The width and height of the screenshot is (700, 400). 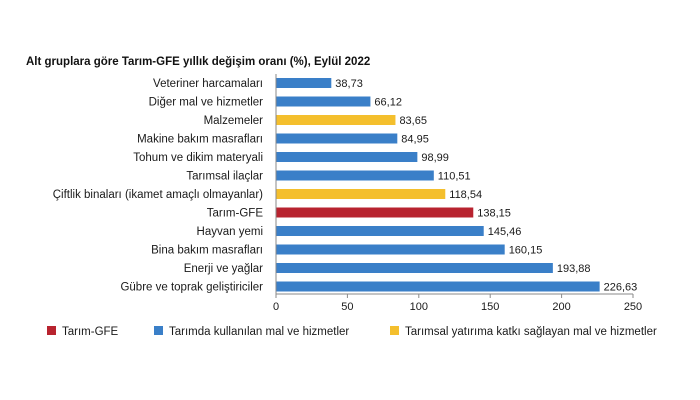 I want to click on legend-label-tarim-gfe: Tarım-GFE, so click(x=90, y=332).